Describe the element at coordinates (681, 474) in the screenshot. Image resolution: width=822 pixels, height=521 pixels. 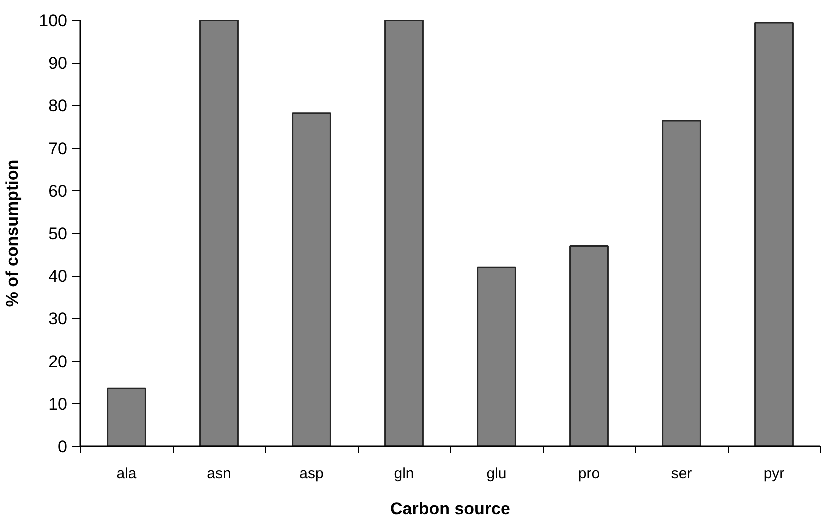
I see `x-tick-label: ser` at that location.